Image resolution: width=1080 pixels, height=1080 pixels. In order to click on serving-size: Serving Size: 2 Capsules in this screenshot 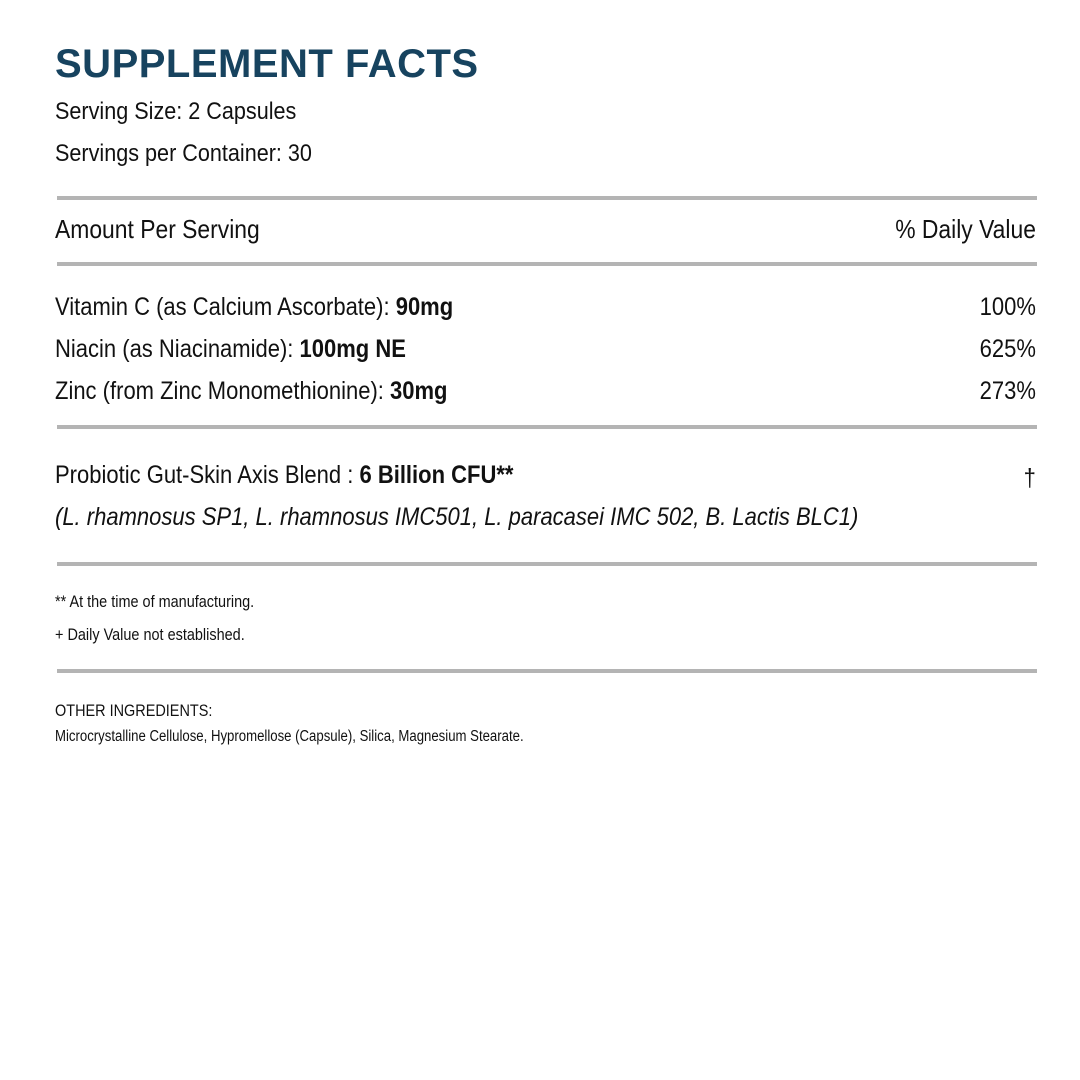, I will do `click(176, 111)`.